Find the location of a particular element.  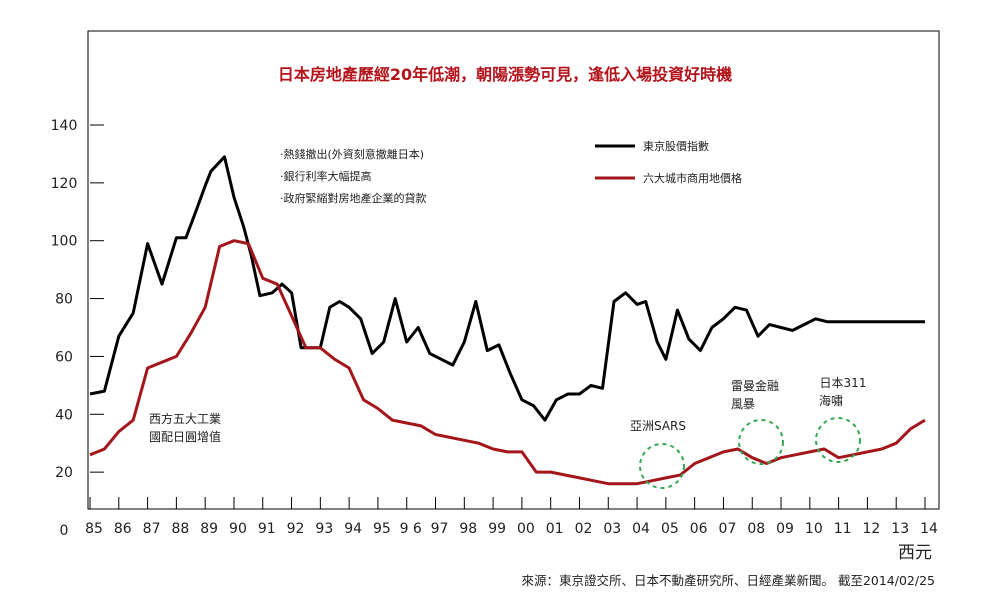

x-tick-label: 02 is located at coordinates (584, 529).